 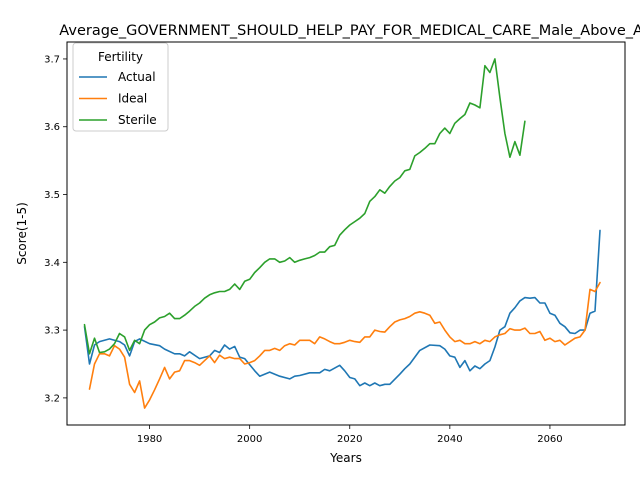 What do you see at coordinates (137, 77) in the screenshot?
I see `legend-label-actual: Actual` at bounding box center [137, 77].